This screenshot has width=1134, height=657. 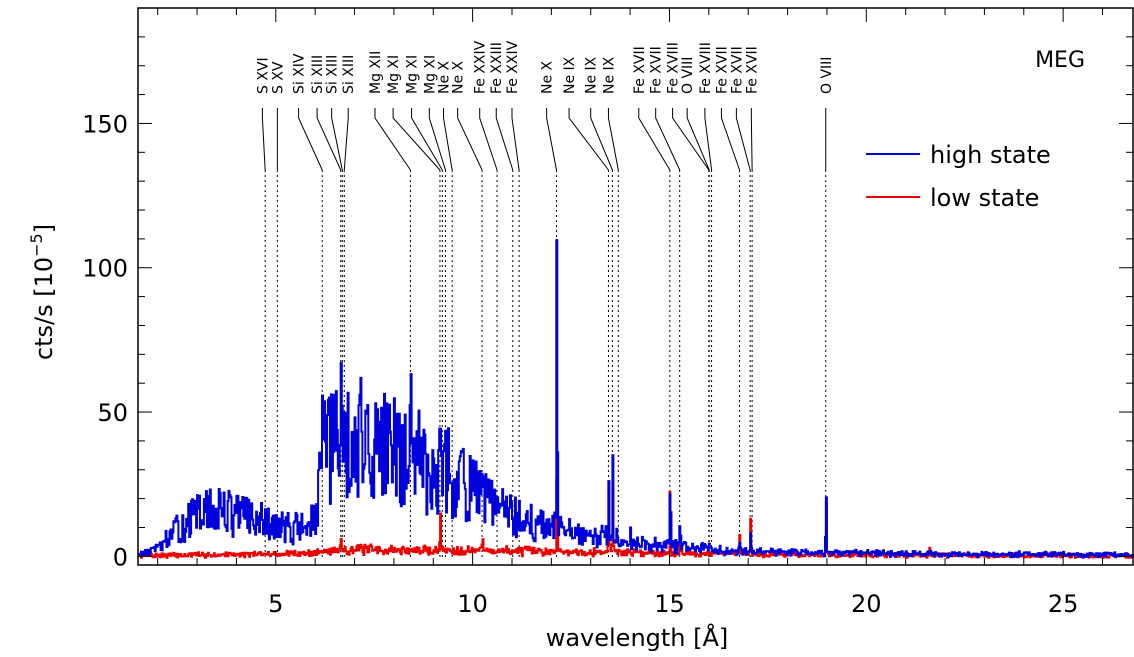 I want to click on line-id-label-22: O VIII, so click(x=688, y=75).